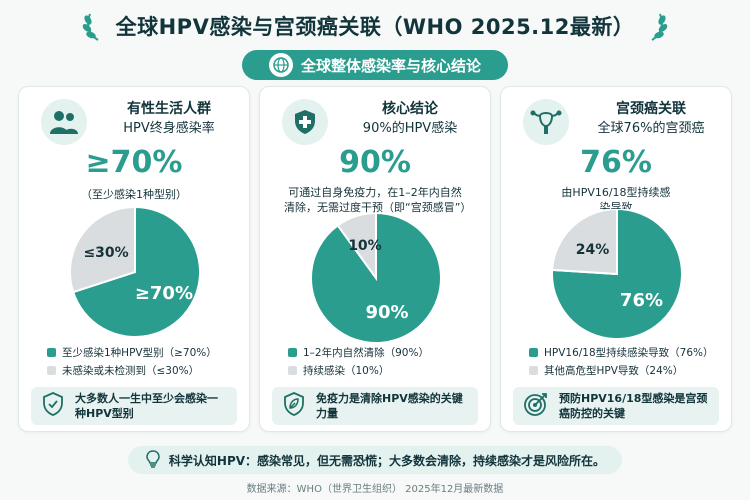  Describe the element at coordinates (169, 109) in the screenshot. I see `card-title: 有性生活人群` at that location.